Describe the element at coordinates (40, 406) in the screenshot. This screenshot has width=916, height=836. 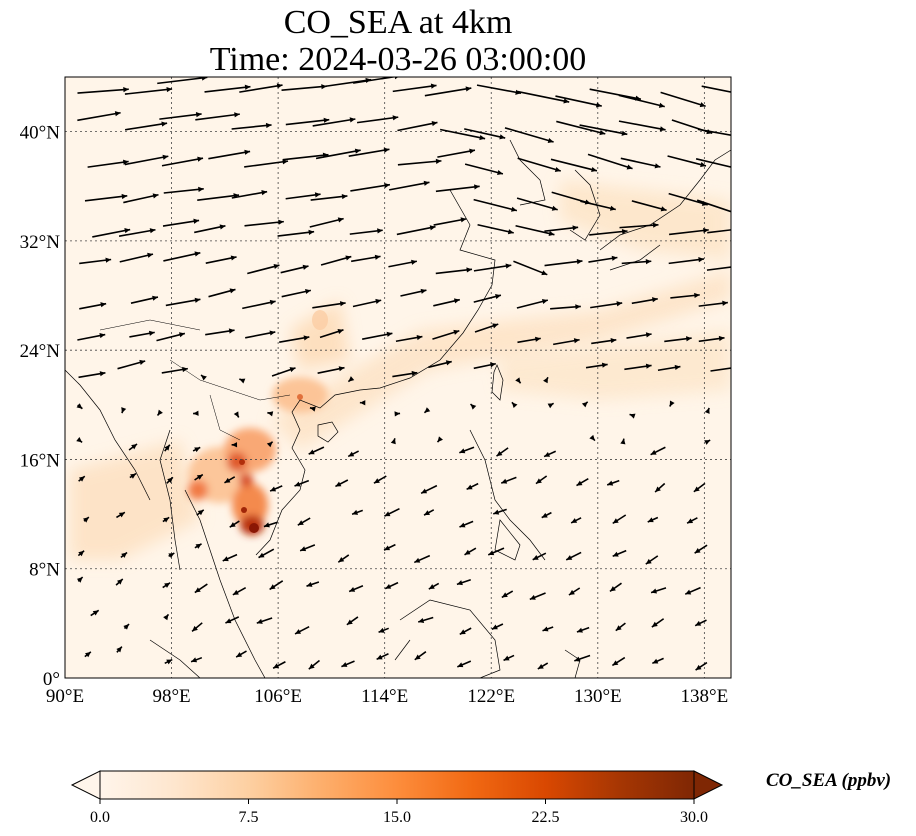
I see `latitude-tick-labels: 0° 8°N 16°N 24°N 32°N 40°N` at that location.